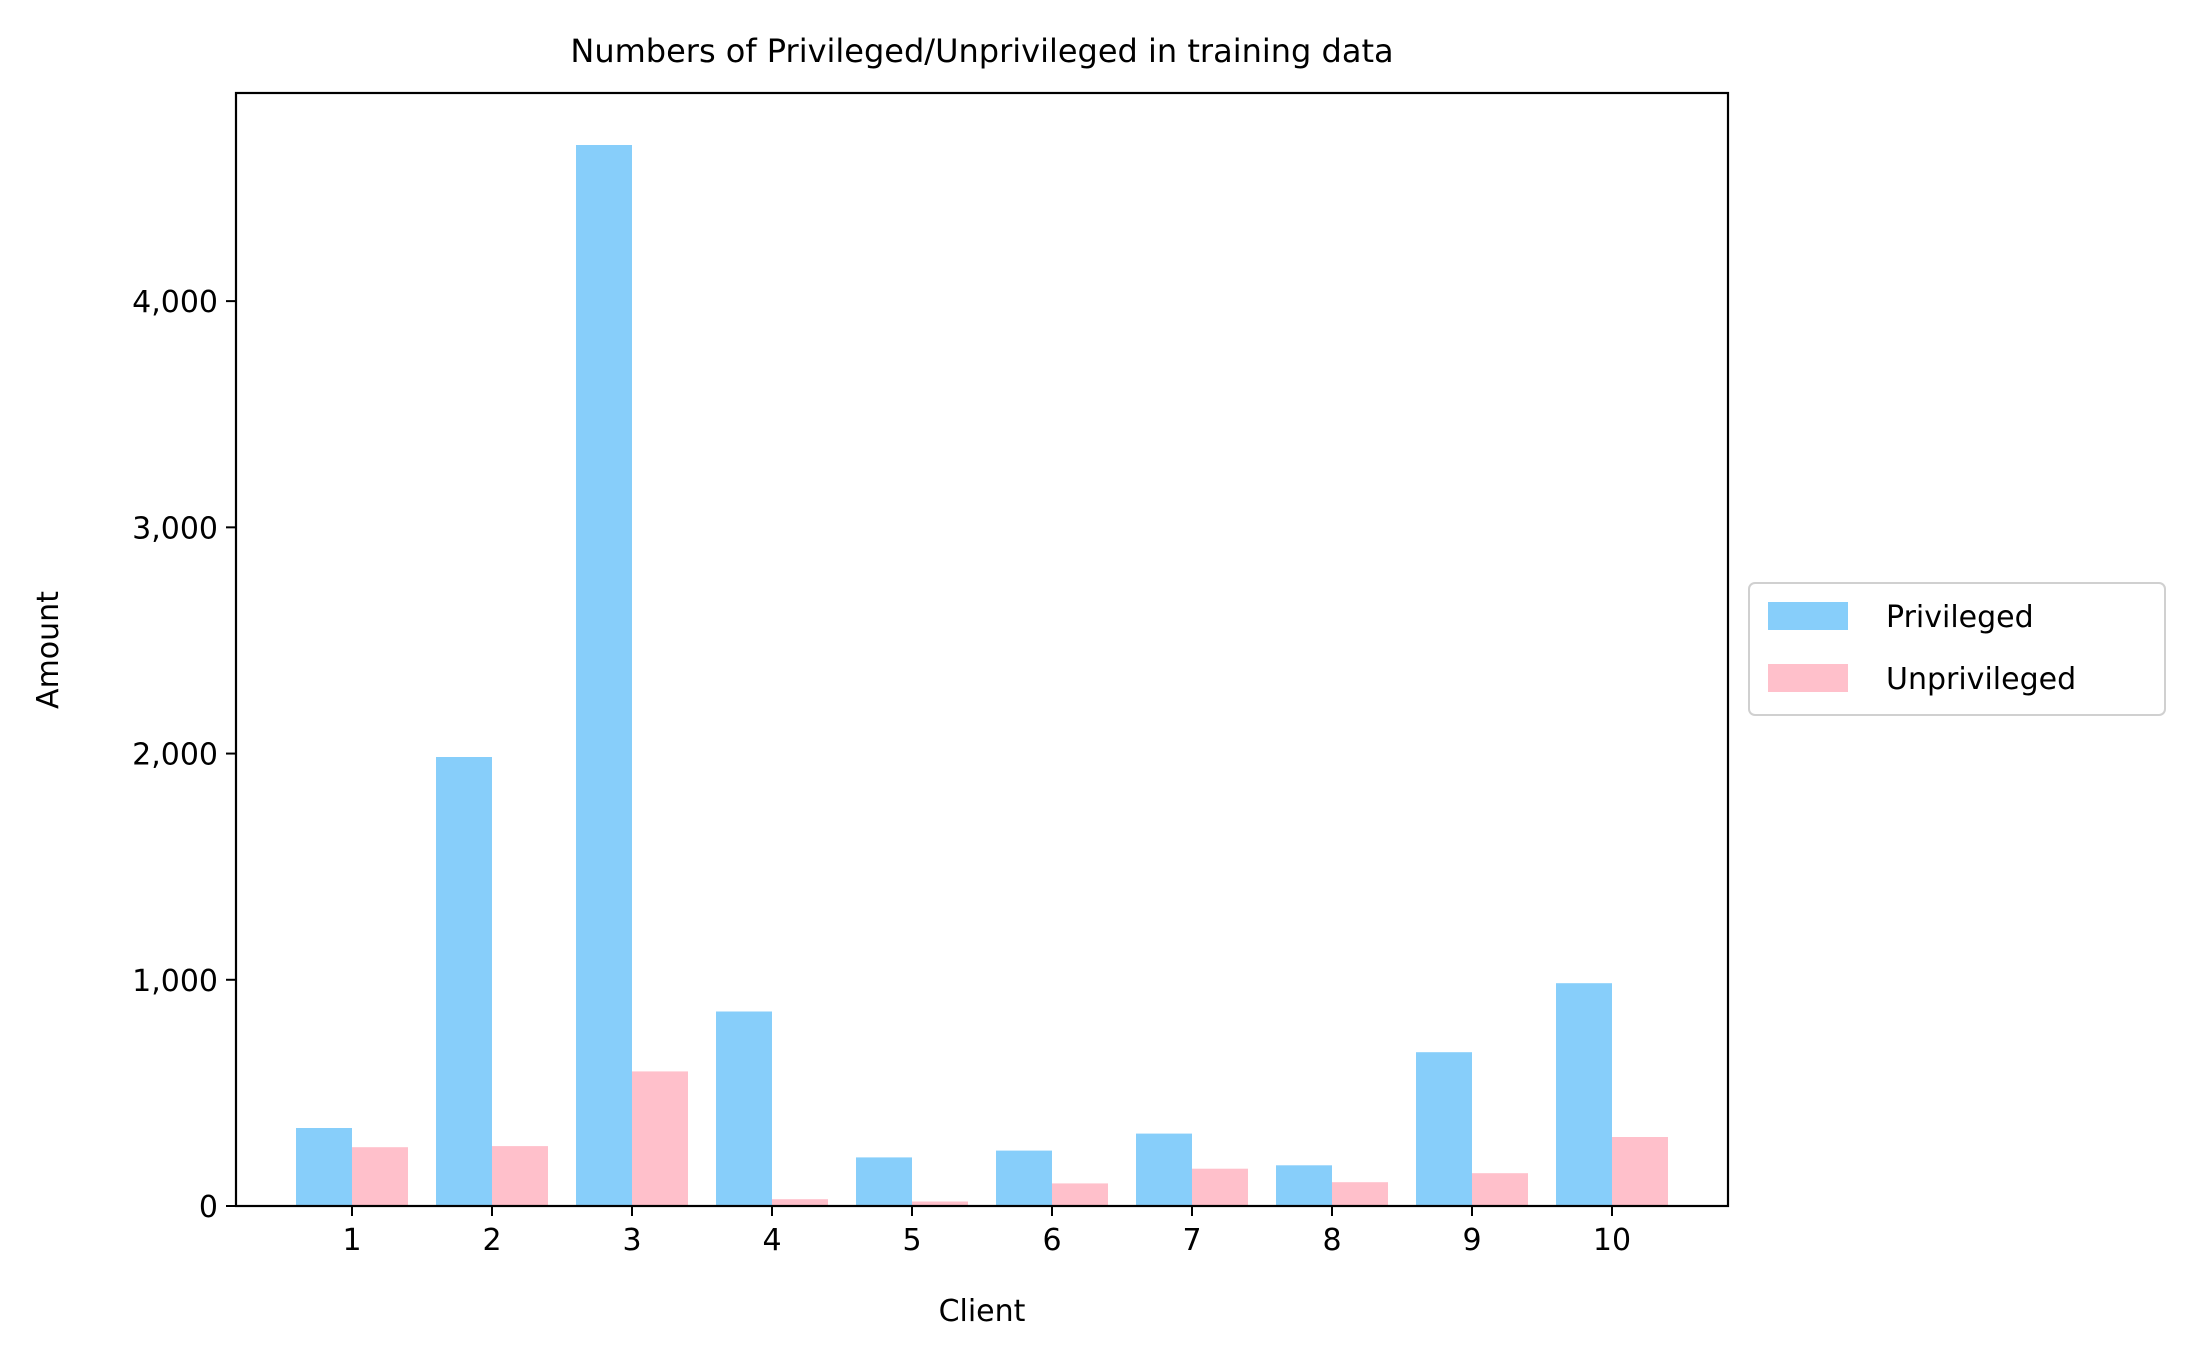  What do you see at coordinates (631, 1240) in the screenshot?
I see `x-tick-label: 3` at bounding box center [631, 1240].